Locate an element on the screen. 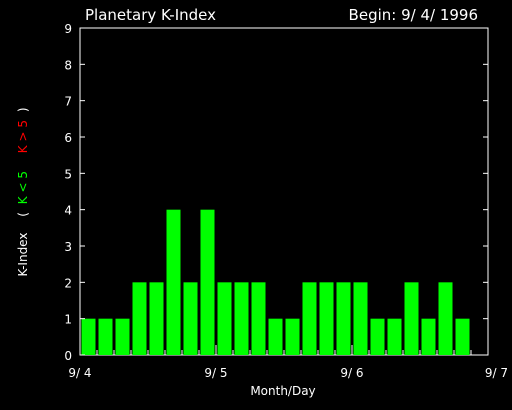 The image size is (512, 410). x-tick-label-3: 9/ 7 is located at coordinates (496, 373).